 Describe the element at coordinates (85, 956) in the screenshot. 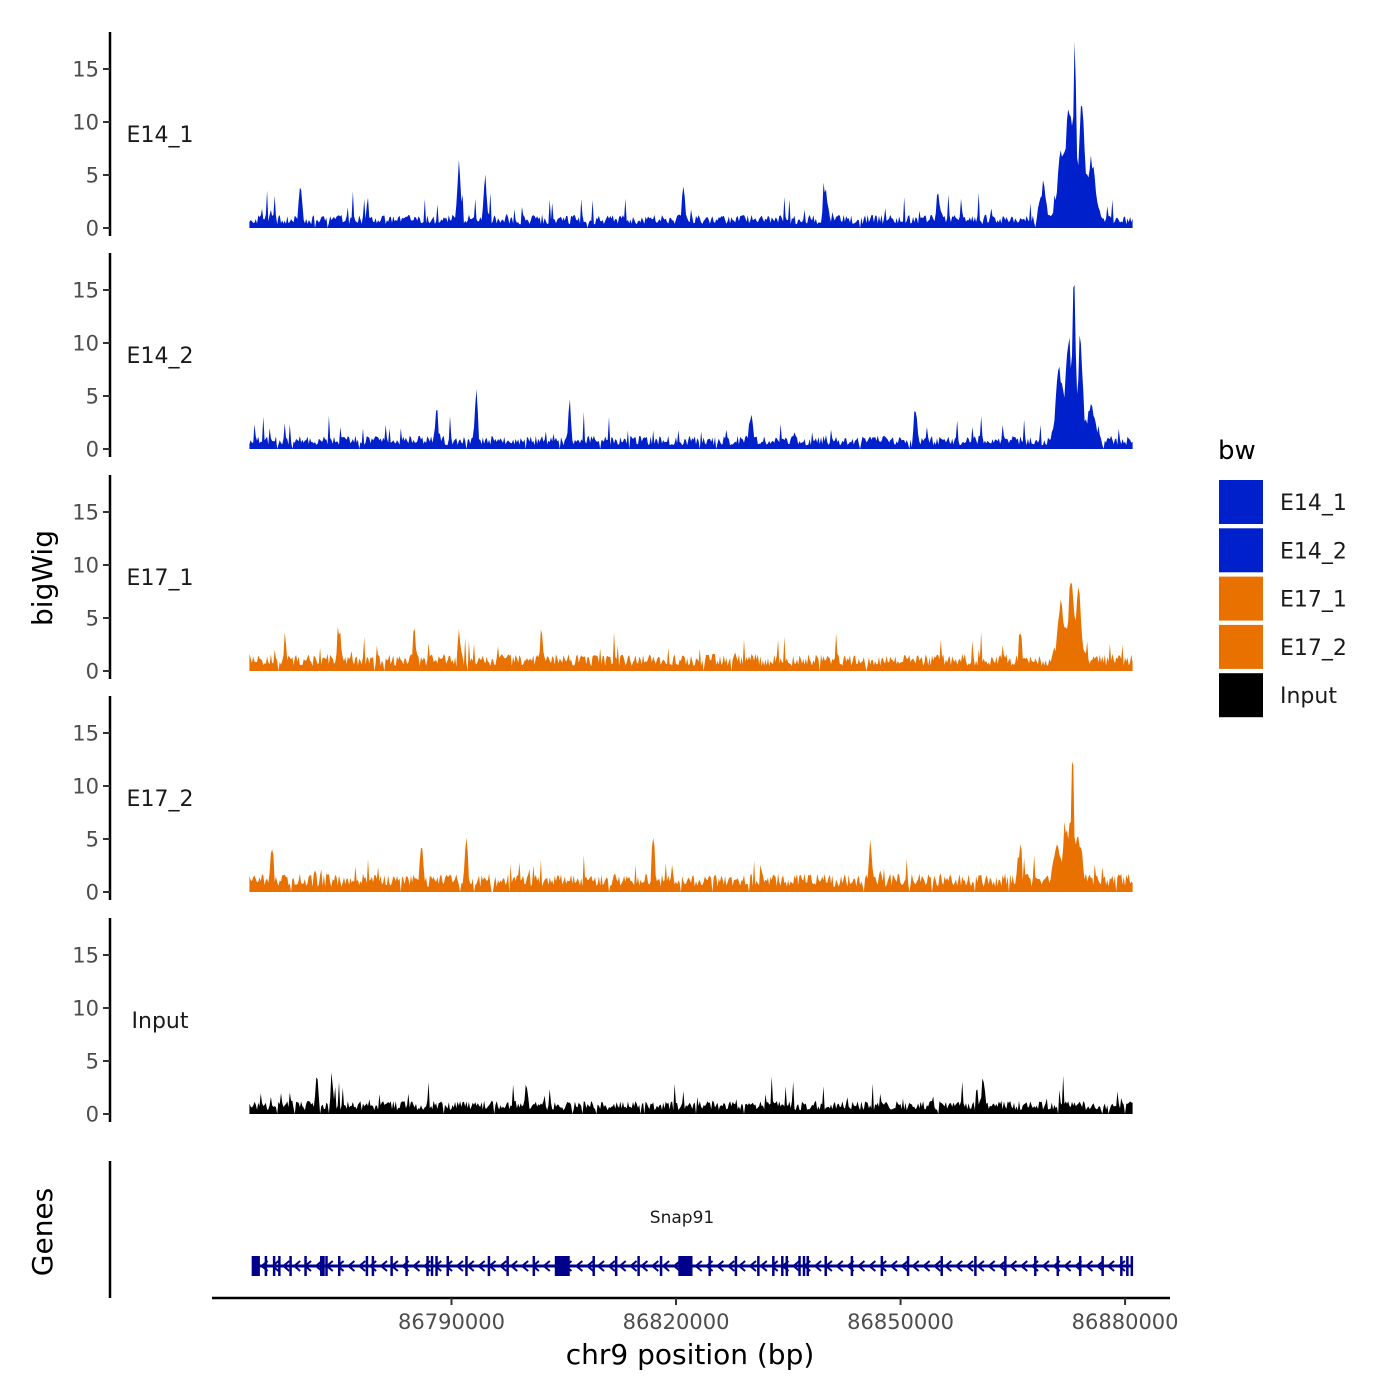

I see `y-tick-label-input-15: 15` at that location.